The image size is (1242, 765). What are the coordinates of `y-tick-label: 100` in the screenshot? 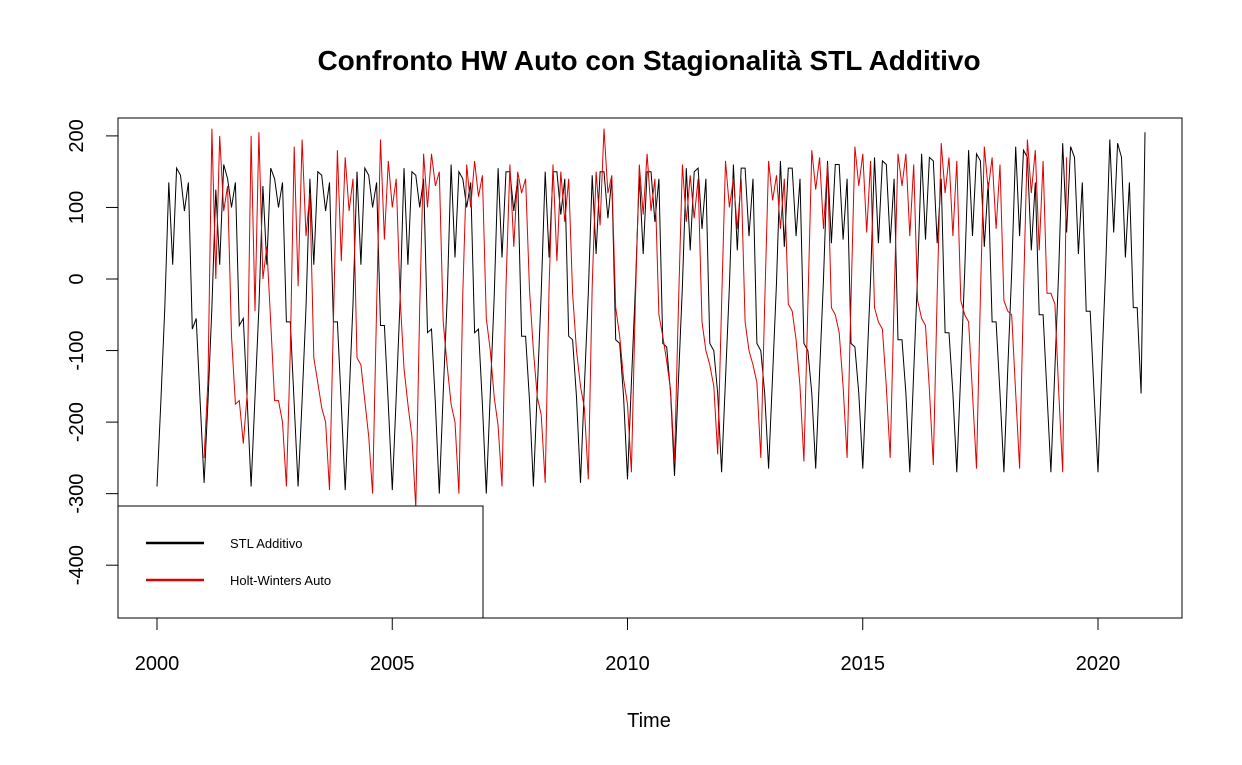 It's located at (77, 207).